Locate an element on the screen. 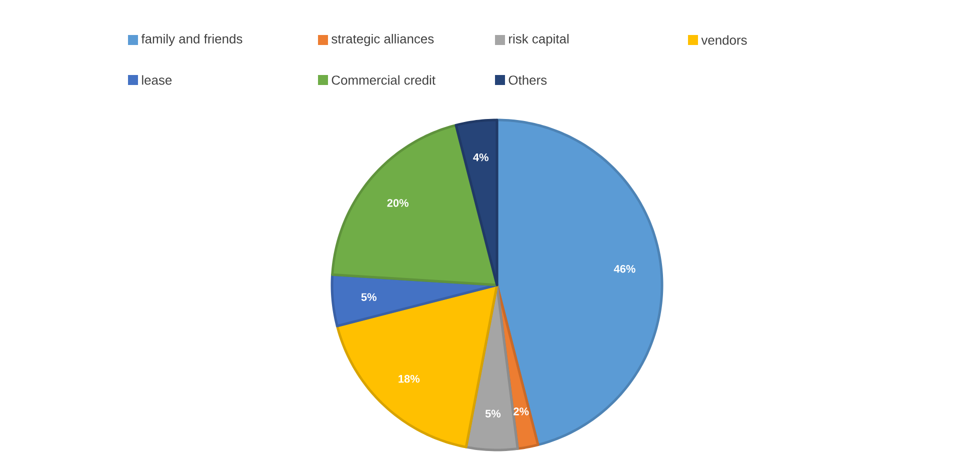 This screenshot has width=979, height=475. data-label: 4% is located at coordinates (480, 157).